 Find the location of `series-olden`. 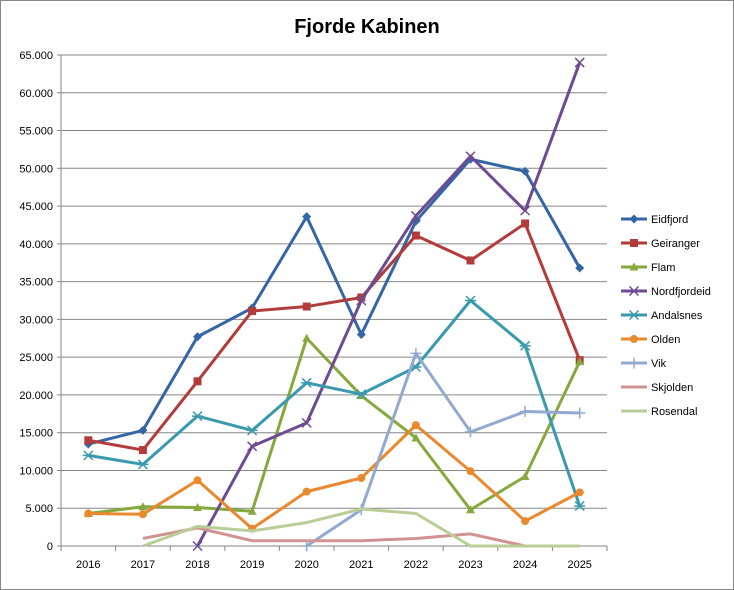

series-olden is located at coordinates (334, 477).